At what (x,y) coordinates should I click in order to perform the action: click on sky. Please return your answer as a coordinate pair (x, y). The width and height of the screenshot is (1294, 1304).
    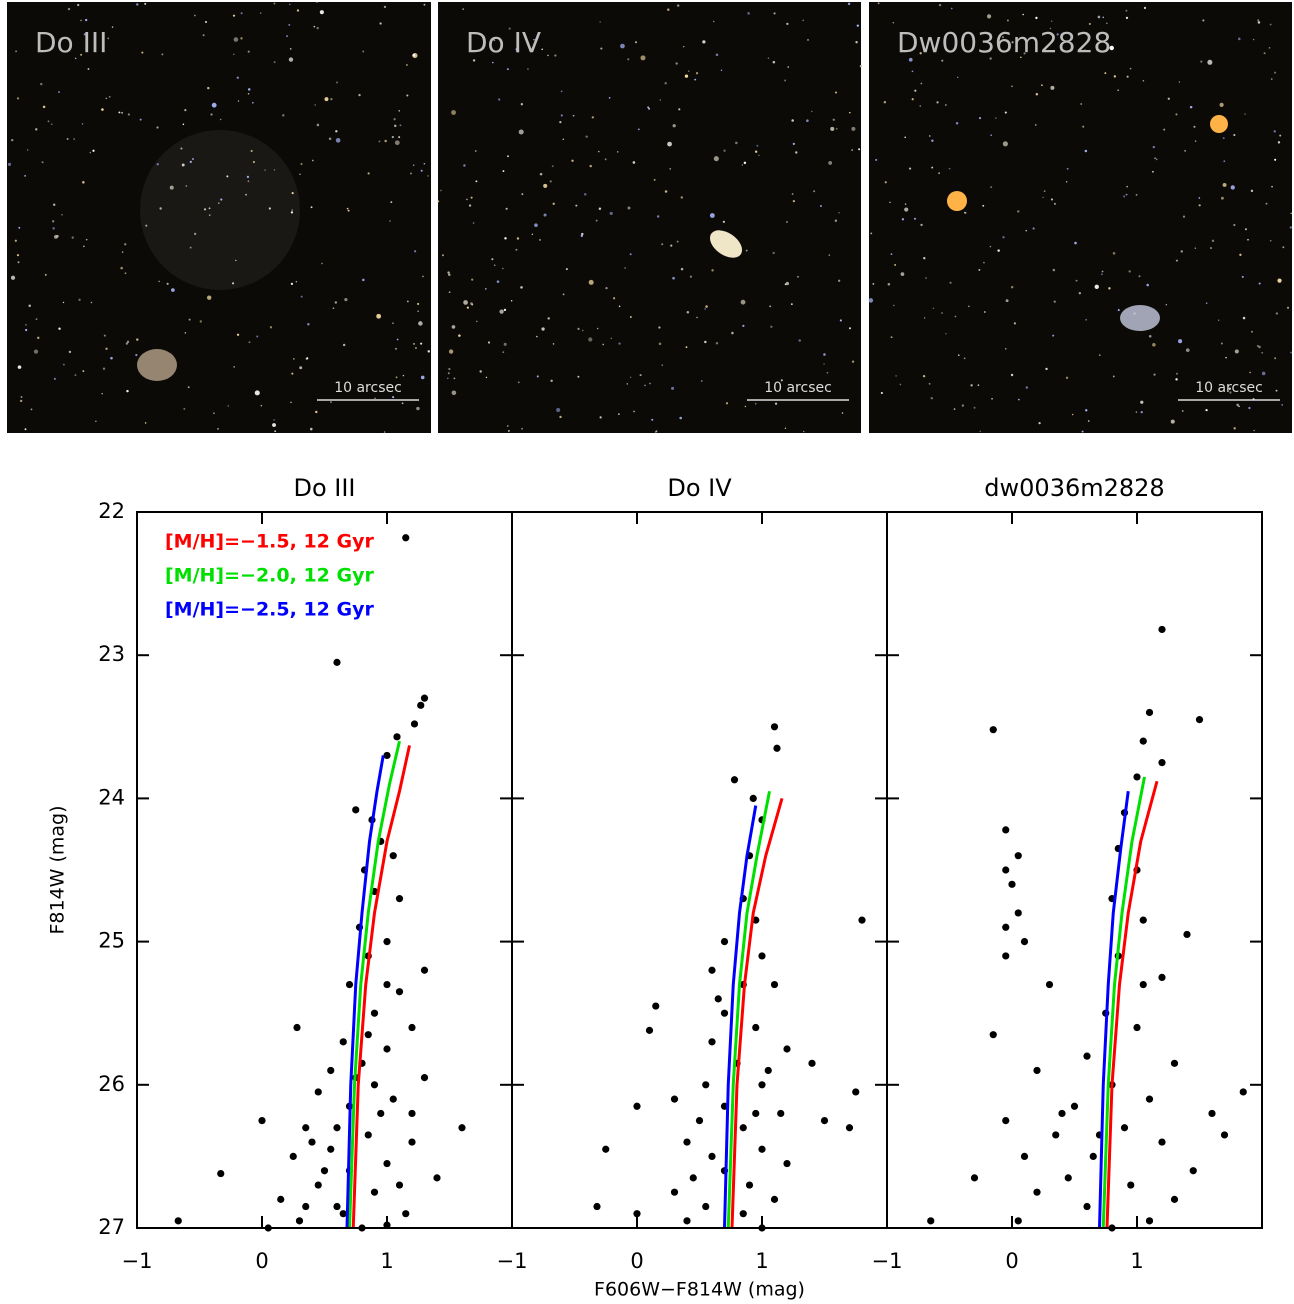
    Looking at the image, I should click on (1080, 217).